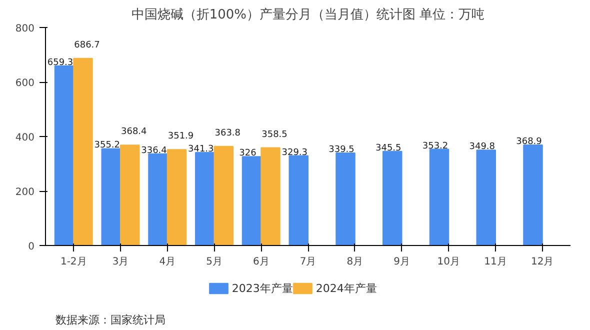 This screenshot has width=590, height=330. I want to click on x-tick-label: 9月, so click(402, 262).